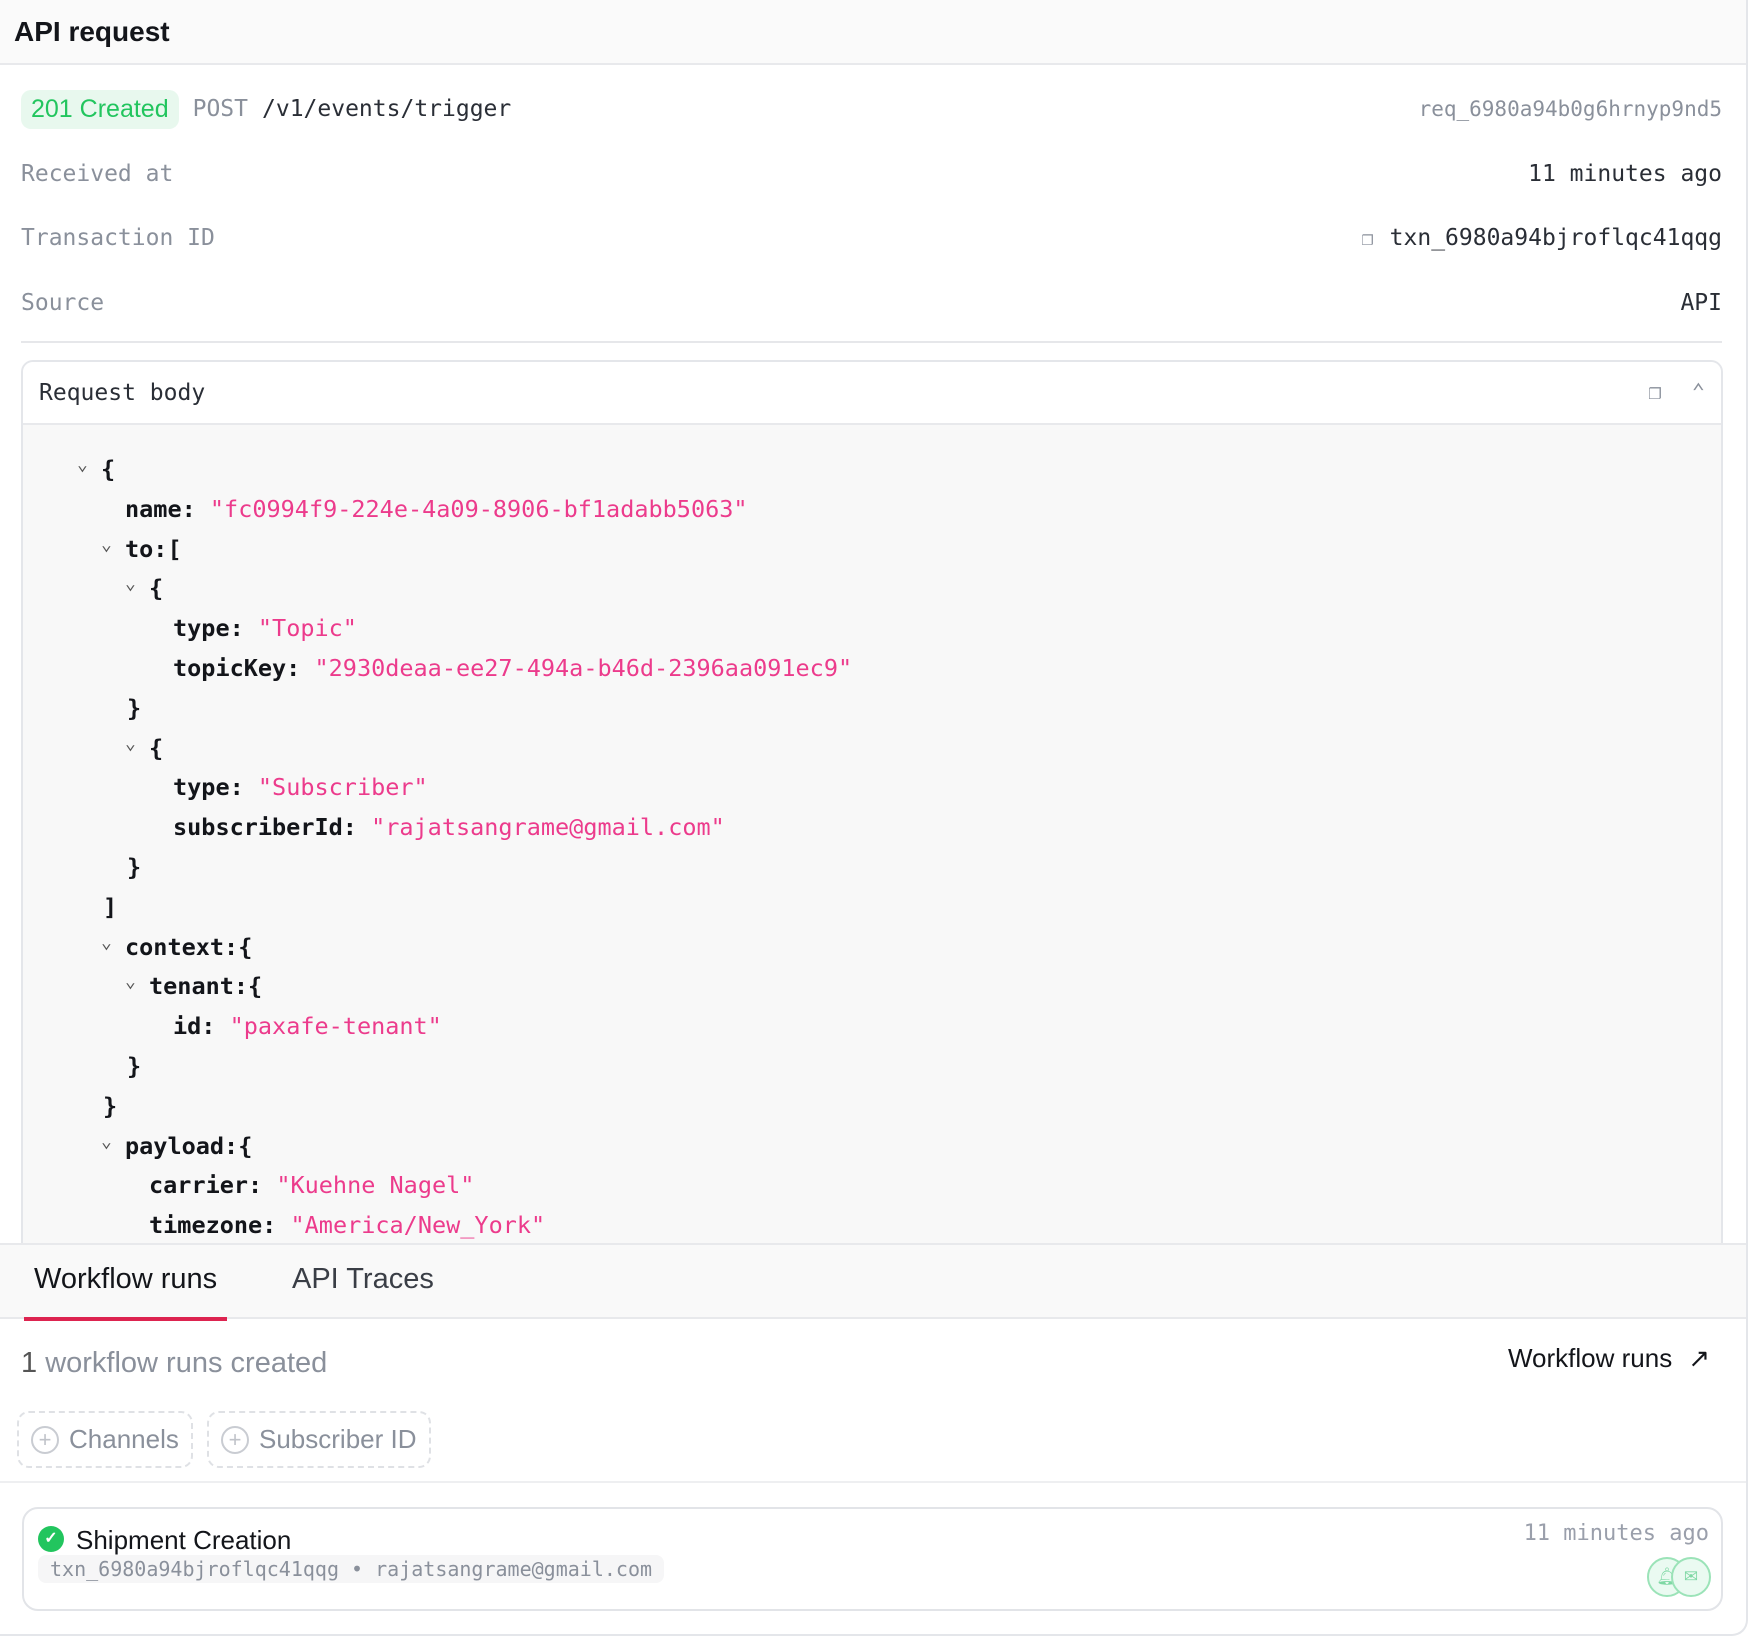 The image size is (1750, 1636). What do you see at coordinates (182, 946) in the screenshot?
I see `json-key: context:` at bounding box center [182, 946].